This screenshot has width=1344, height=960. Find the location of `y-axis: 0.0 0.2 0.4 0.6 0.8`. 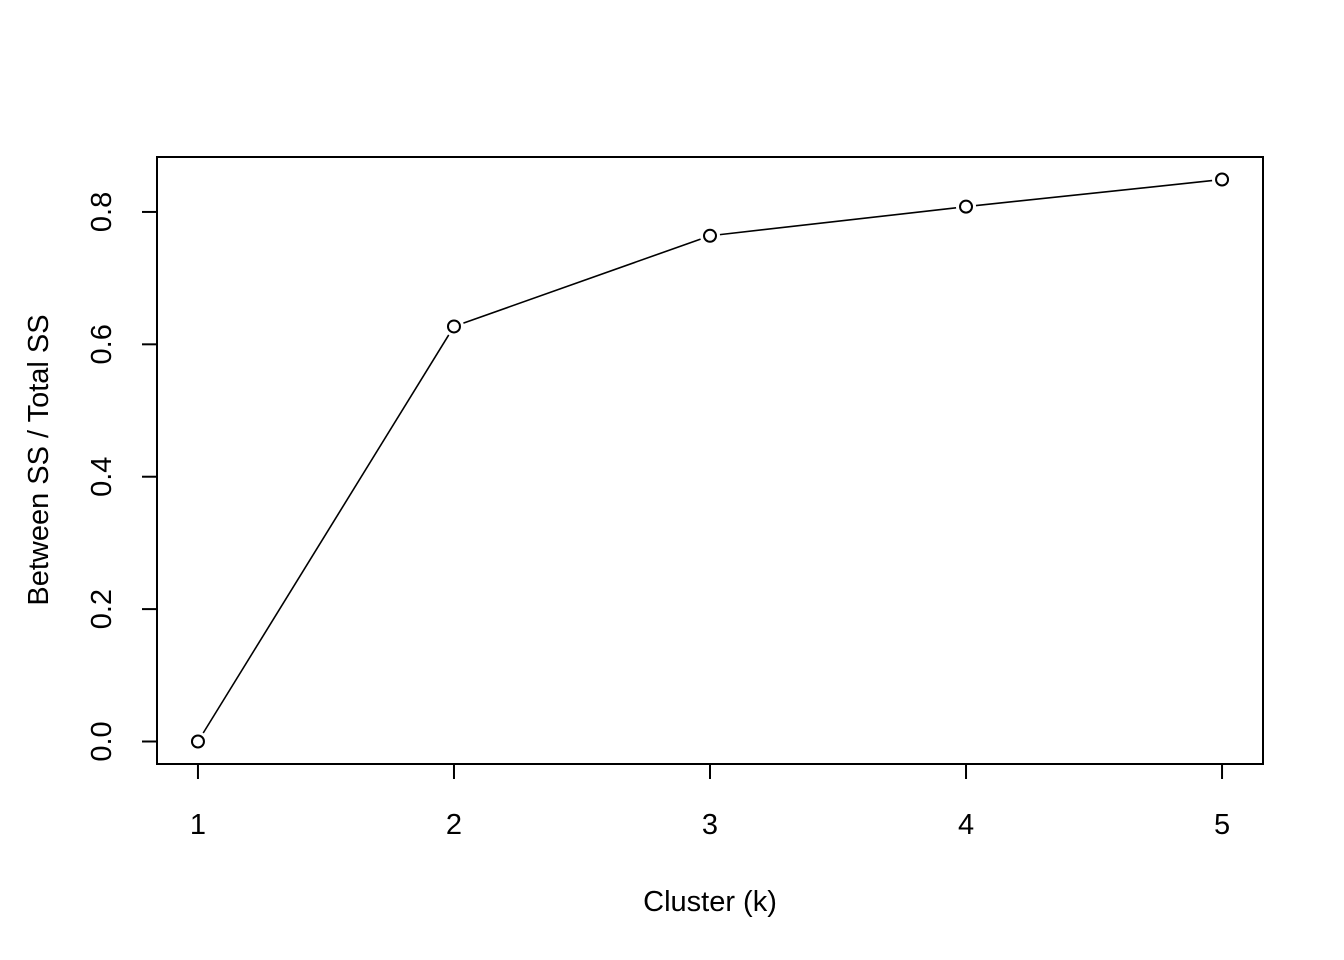

y-axis: 0.0 0.2 0.4 0.6 0.8 is located at coordinates (122, 477).